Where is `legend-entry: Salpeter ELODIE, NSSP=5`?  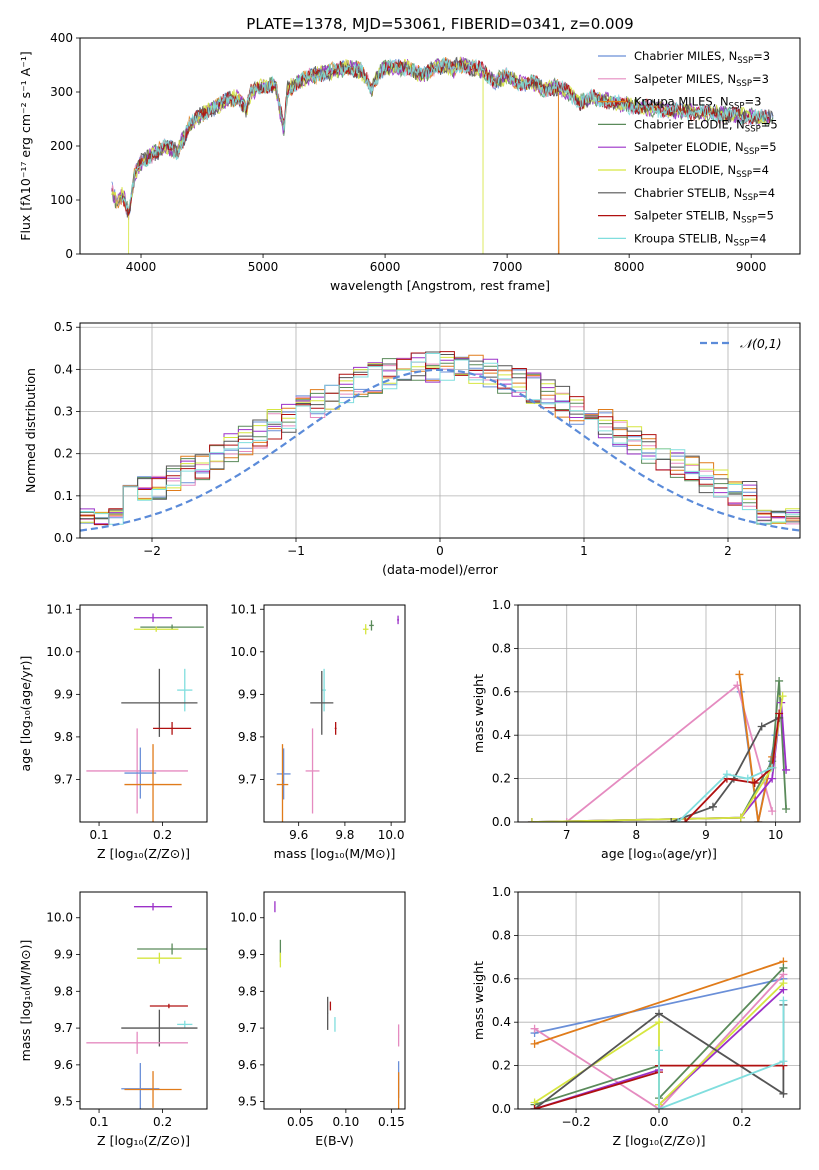 legend-entry: Salpeter ELODIE, NSSP=5 is located at coordinates (705, 148).